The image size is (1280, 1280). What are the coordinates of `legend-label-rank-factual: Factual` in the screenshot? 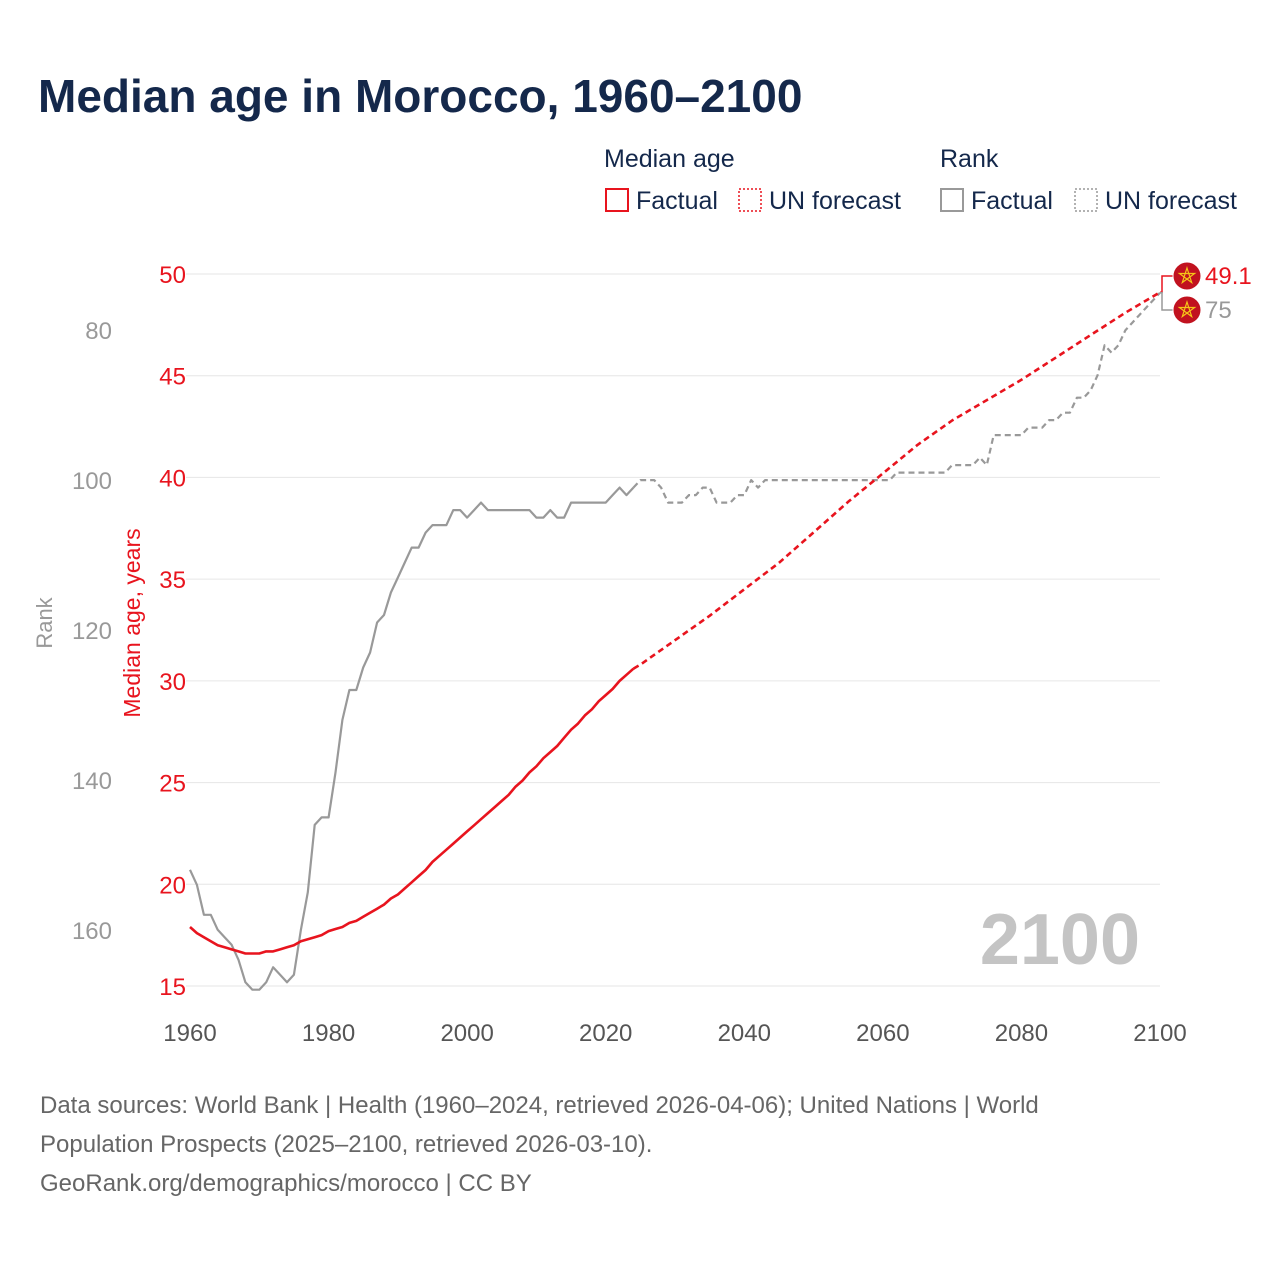 It's located at (1012, 201).